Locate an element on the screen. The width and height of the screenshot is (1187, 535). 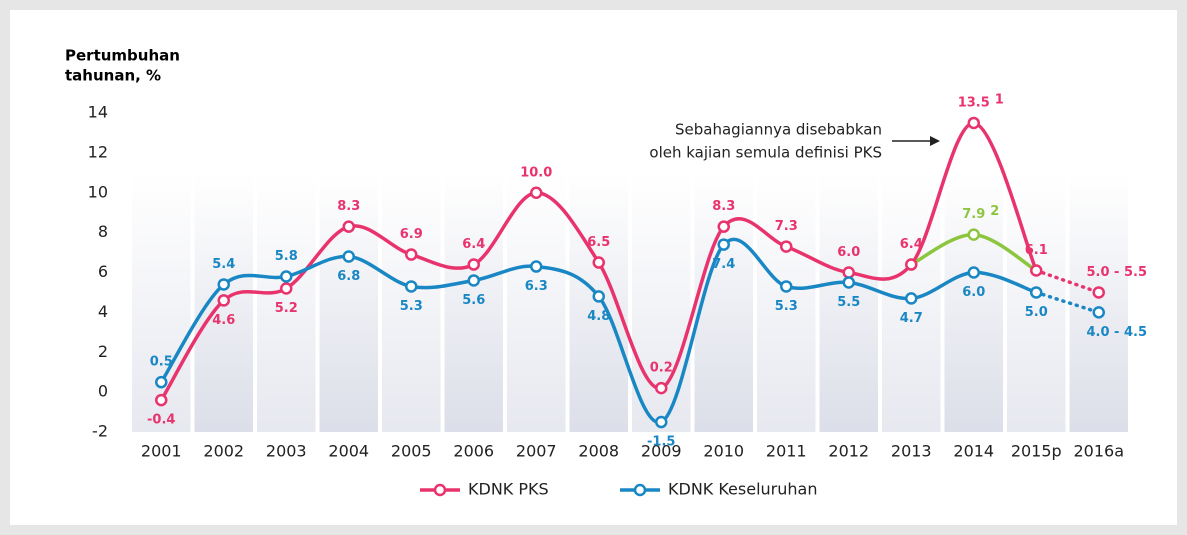
y-tick-label: 4 is located at coordinates (103, 311).